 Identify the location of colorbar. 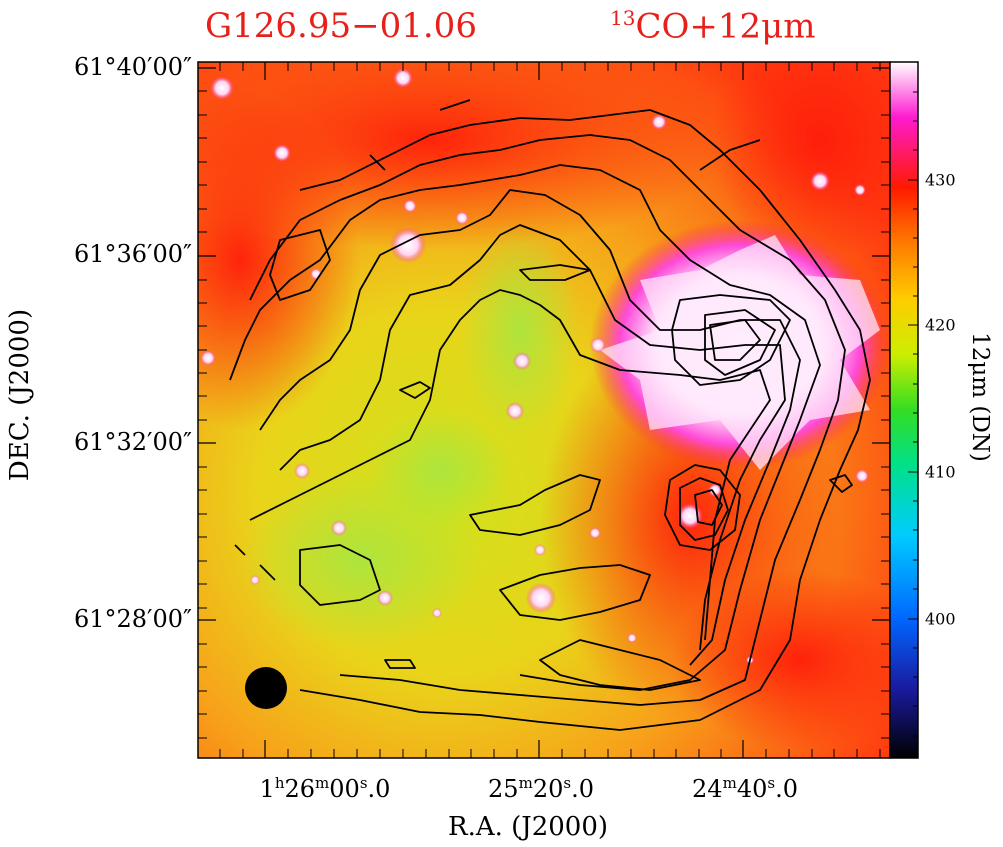
(904, 410).